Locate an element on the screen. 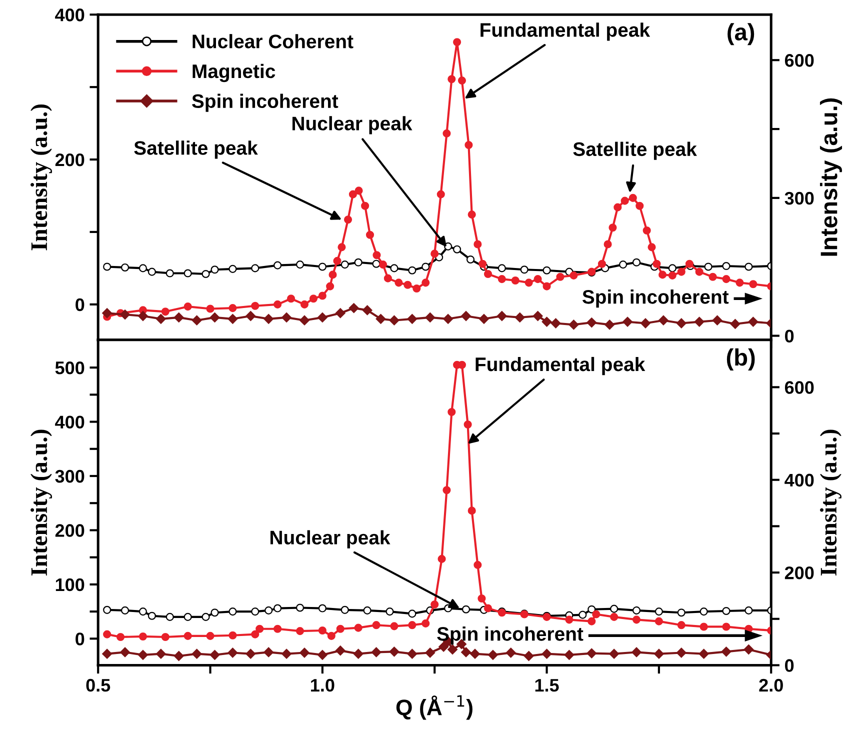  y2-tick-label: 600 is located at coordinates (799, 60).